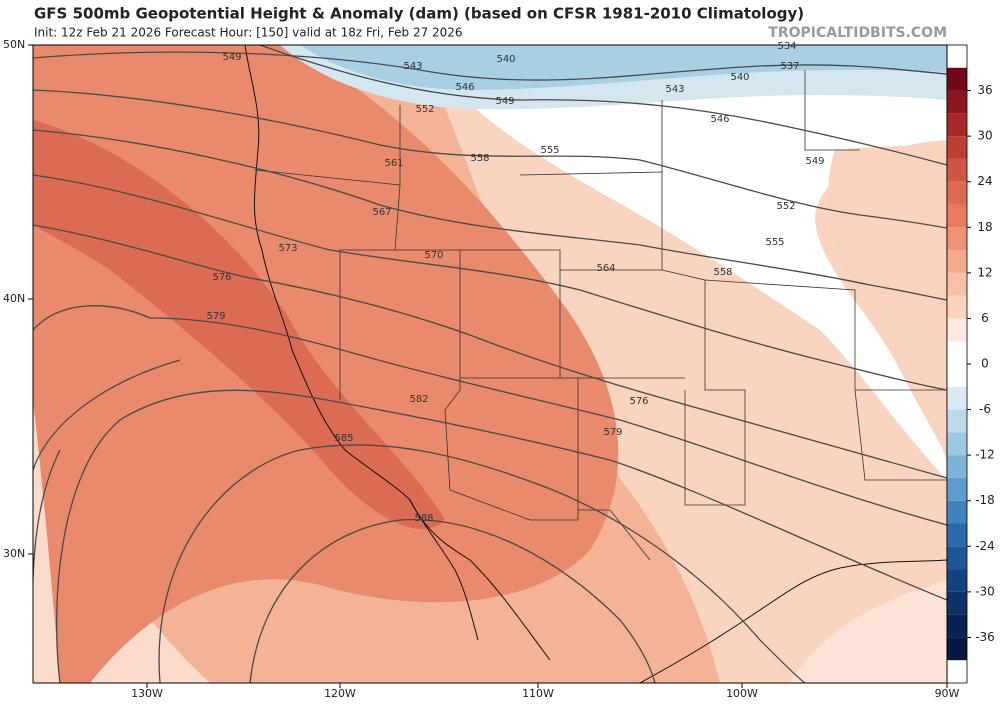 The height and width of the screenshot is (706, 1000). I want to click on colorbar-label: -18, so click(985, 500).